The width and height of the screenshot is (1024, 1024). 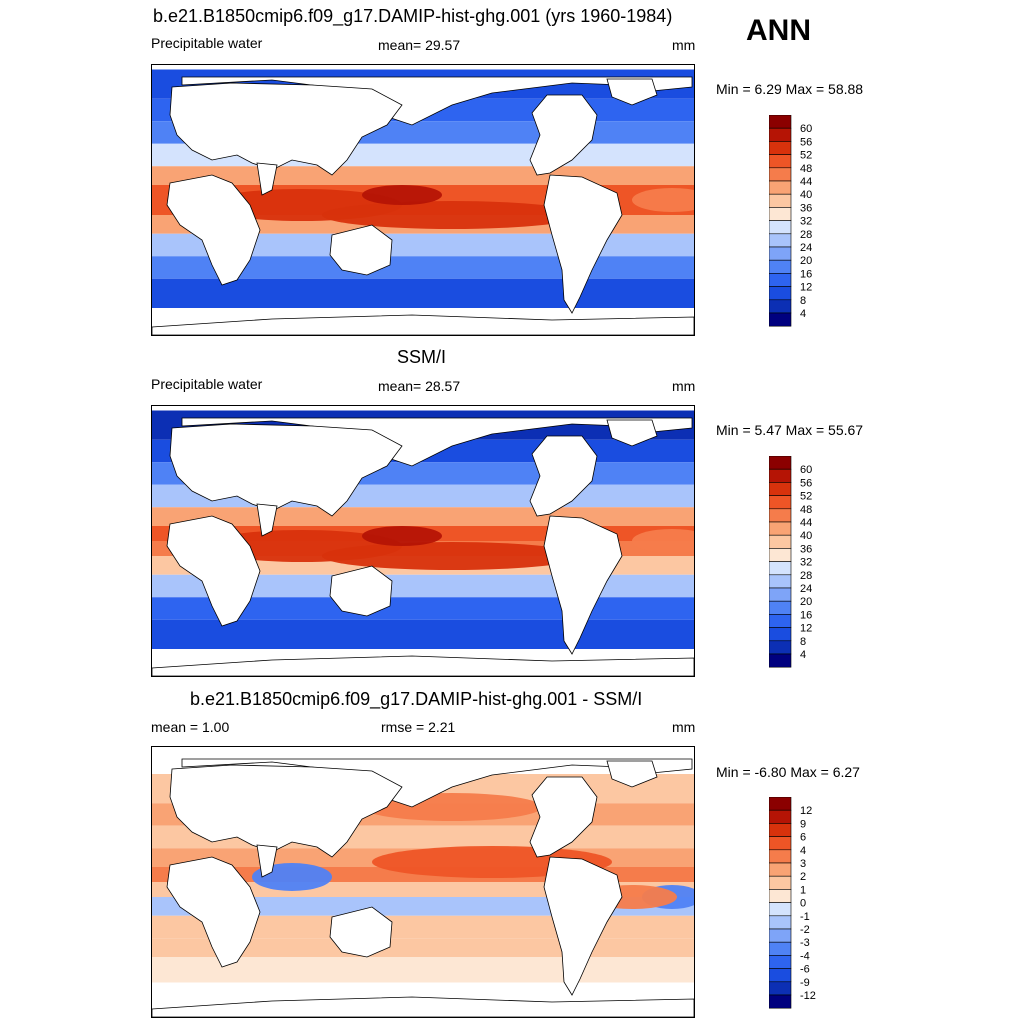 What do you see at coordinates (805, 917) in the screenshot?
I see `colorbar-tick-label: -1` at bounding box center [805, 917].